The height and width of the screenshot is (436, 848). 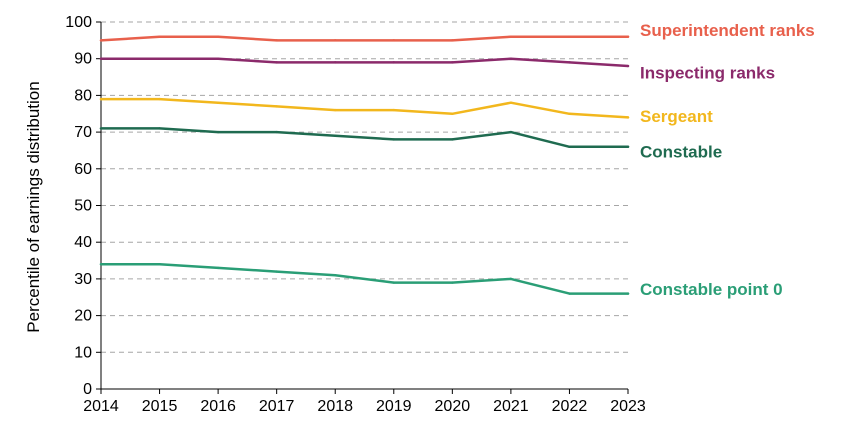 What do you see at coordinates (78, 22) in the screenshot?
I see `y-tick-label: 100` at bounding box center [78, 22].